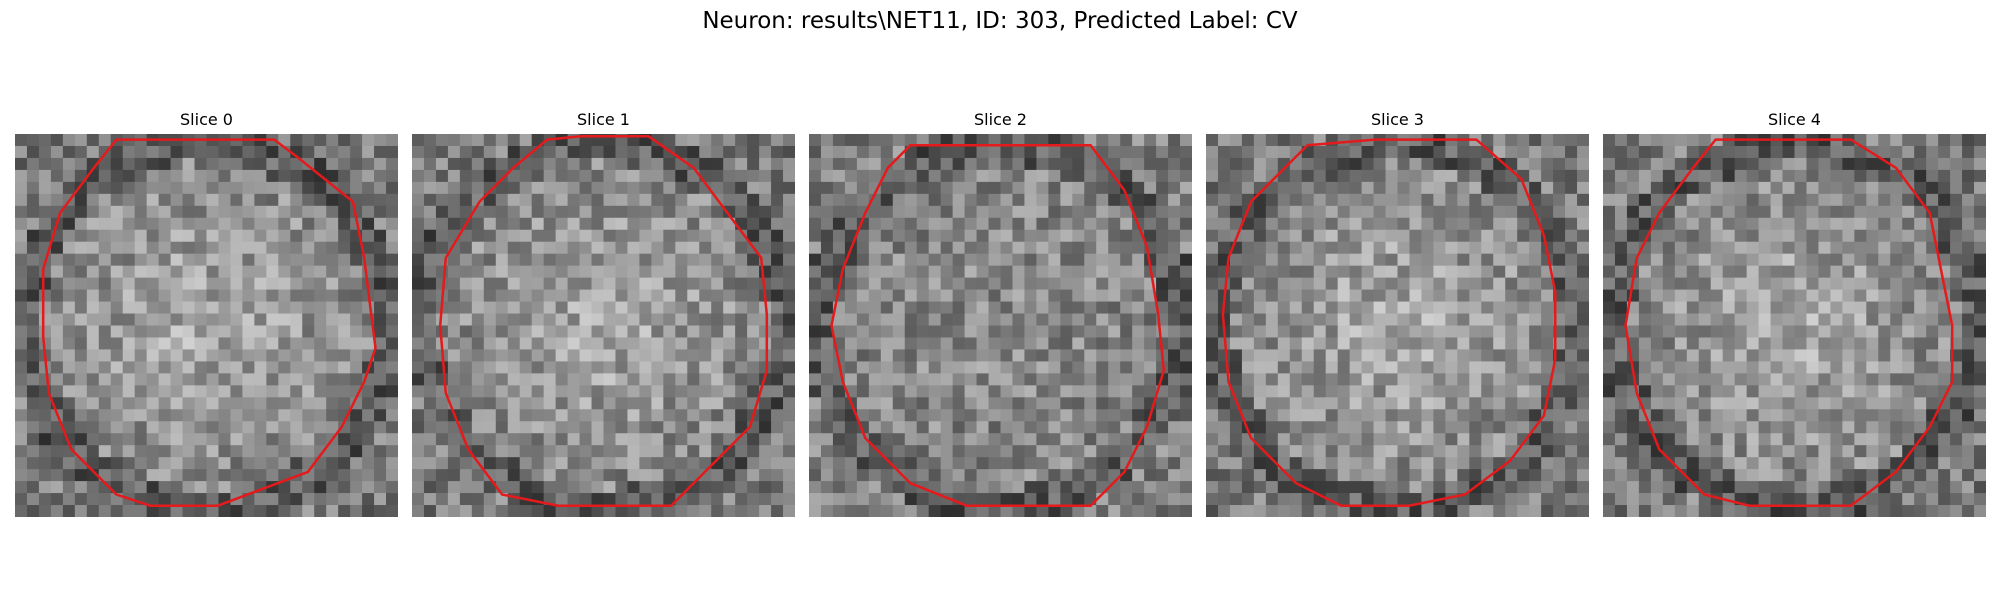 Image resolution: width=2000 pixels, height=600 pixels. What do you see at coordinates (1000, 119) in the screenshot?
I see `slice-title: Slice 2` at bounding box center [1000, 119].